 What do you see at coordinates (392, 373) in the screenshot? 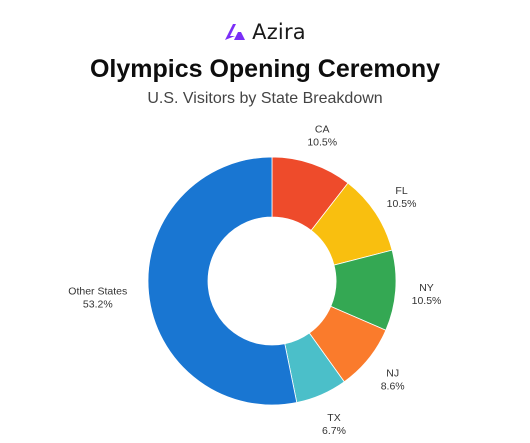
I see `slice-label-name: NJ` at bounding box center [392, 373].